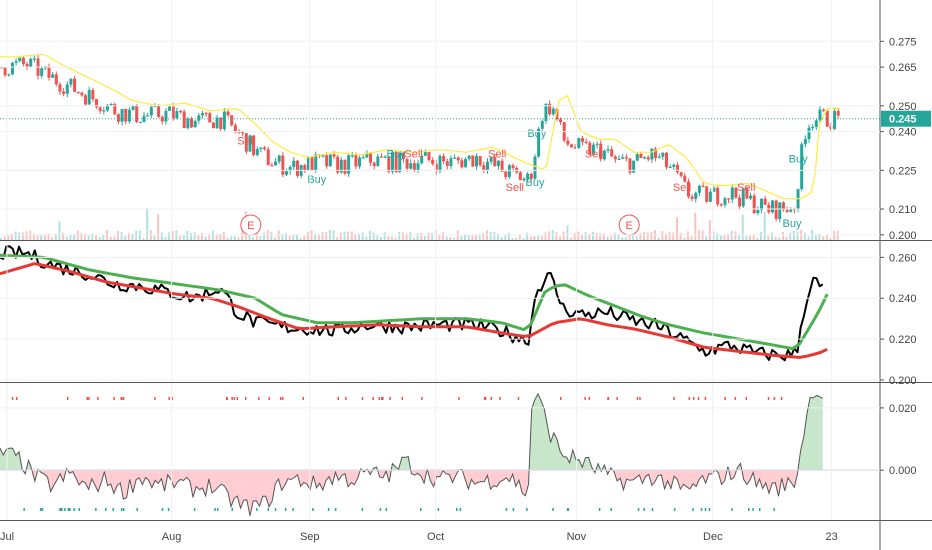 The image size is (932, 550). I want to click on signal-label: Sell, so click(246, 142).